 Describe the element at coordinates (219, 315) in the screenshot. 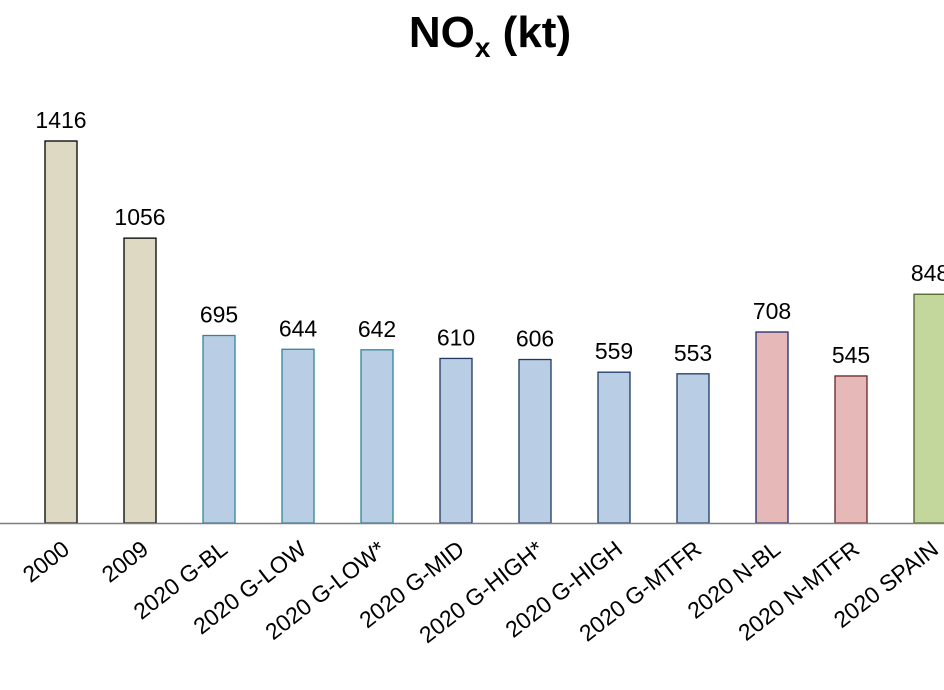

I see `value-label: 695` at that location.